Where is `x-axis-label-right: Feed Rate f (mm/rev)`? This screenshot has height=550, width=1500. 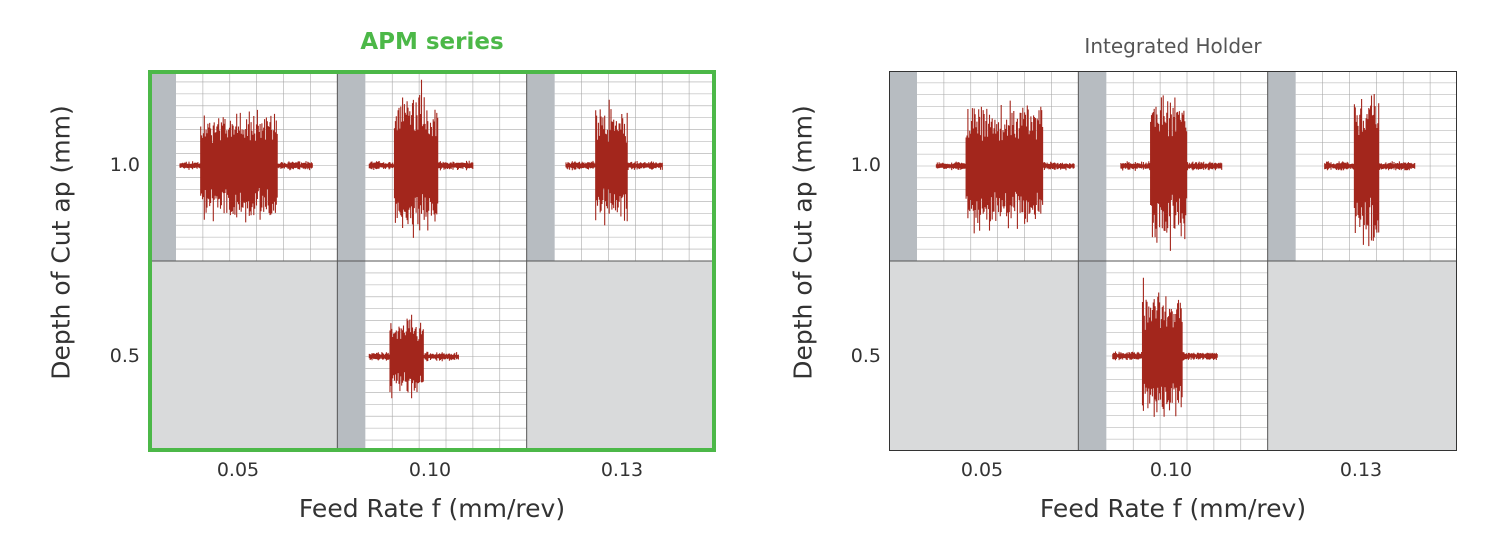
x-axis-label-right: Feed Rate f (mm/rev) is located at coordinates (1173, 508).